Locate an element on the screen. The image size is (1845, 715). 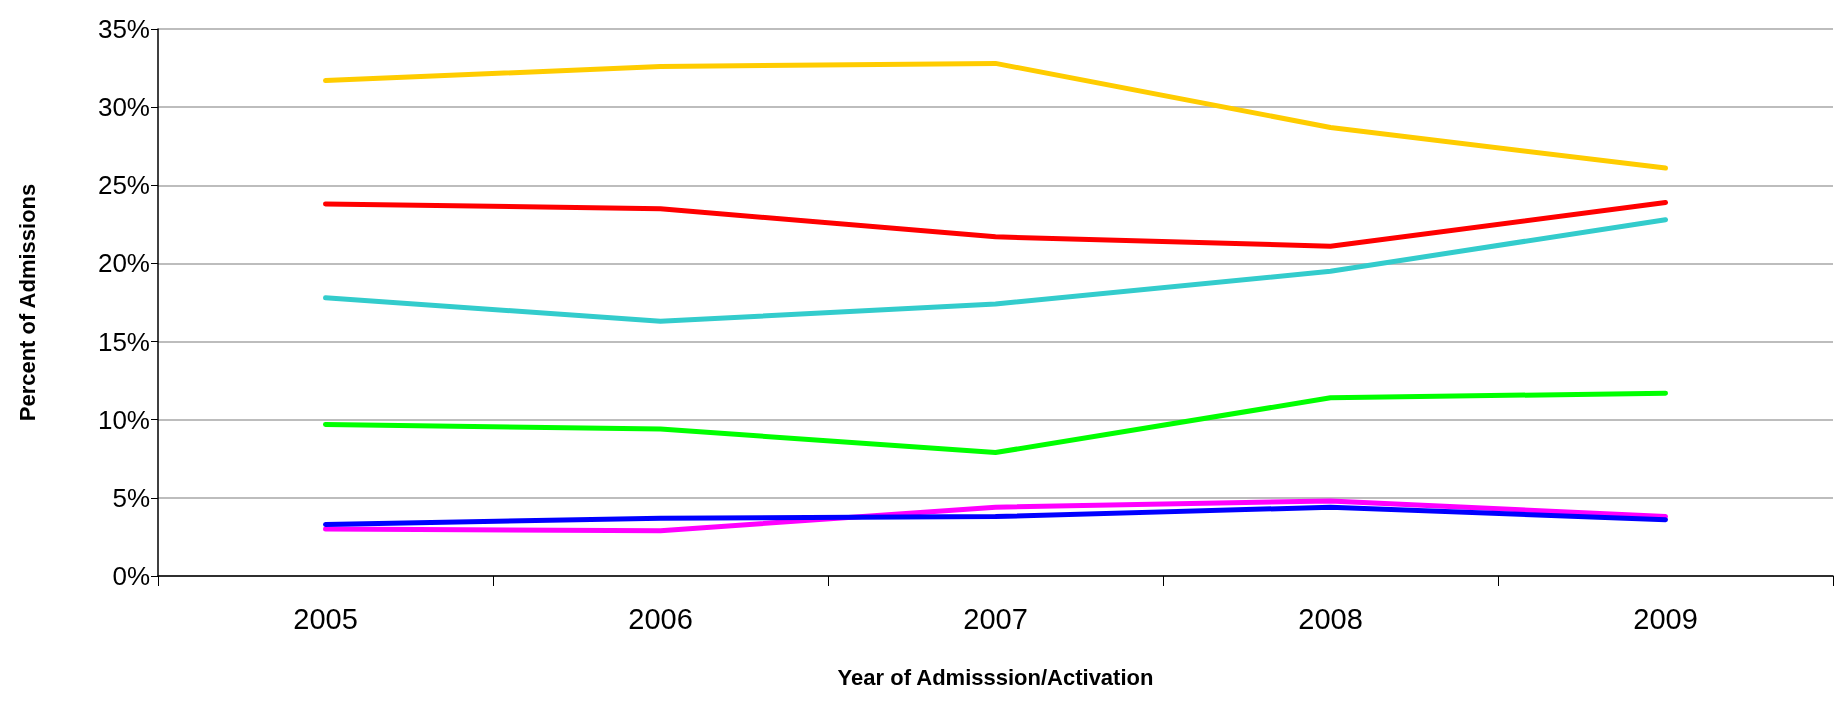
y-tick-label: 30% is located at coordinates (123, 107).